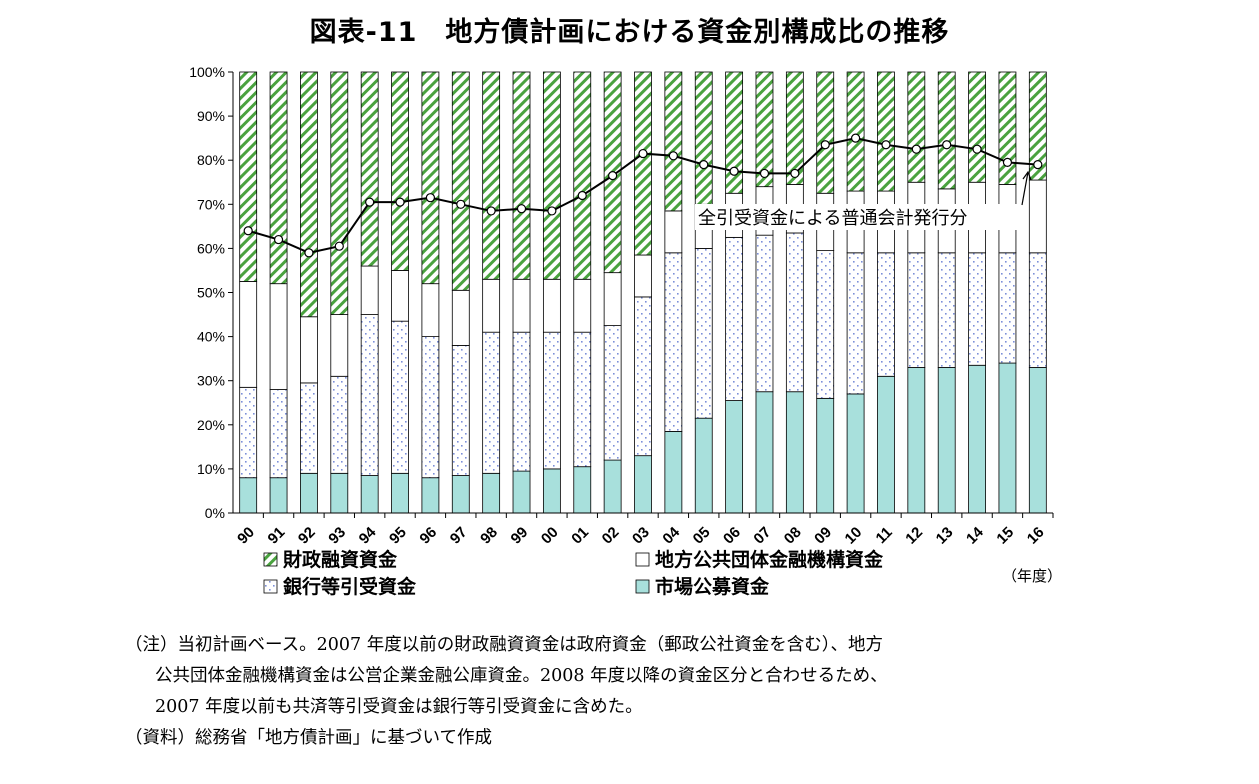 This screenshot has width=1259, height=784. I want to click on y-tick-label: 90%, so click(211, 116).